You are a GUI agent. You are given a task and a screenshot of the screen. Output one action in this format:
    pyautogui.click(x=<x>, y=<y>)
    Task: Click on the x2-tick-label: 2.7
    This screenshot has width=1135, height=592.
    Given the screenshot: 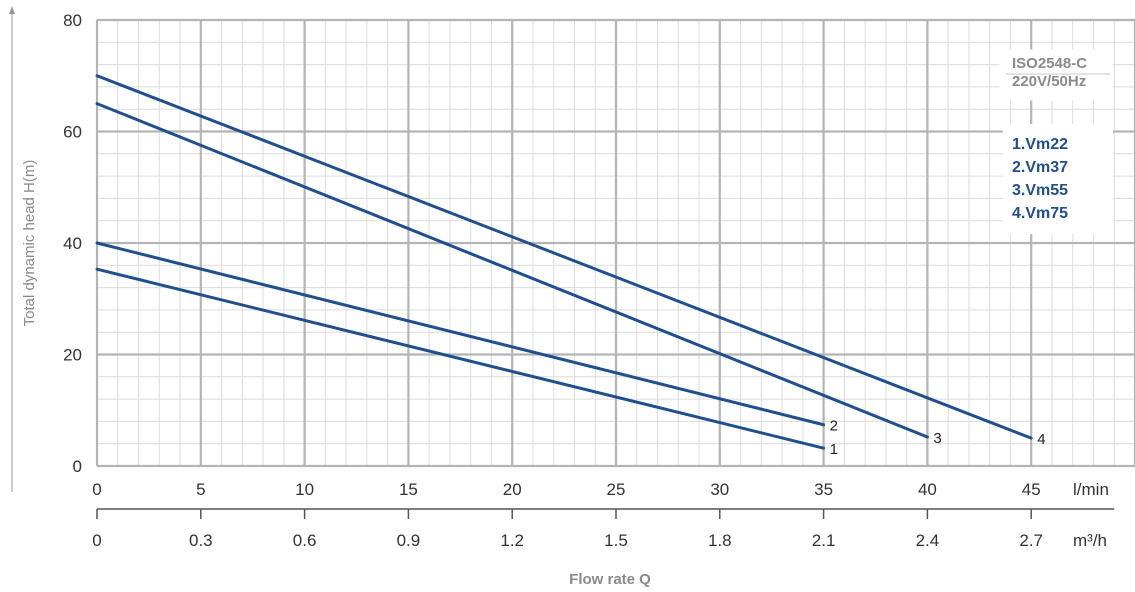 What is the action you would take?
    pyautogui.click(x=1031, y=540)
    